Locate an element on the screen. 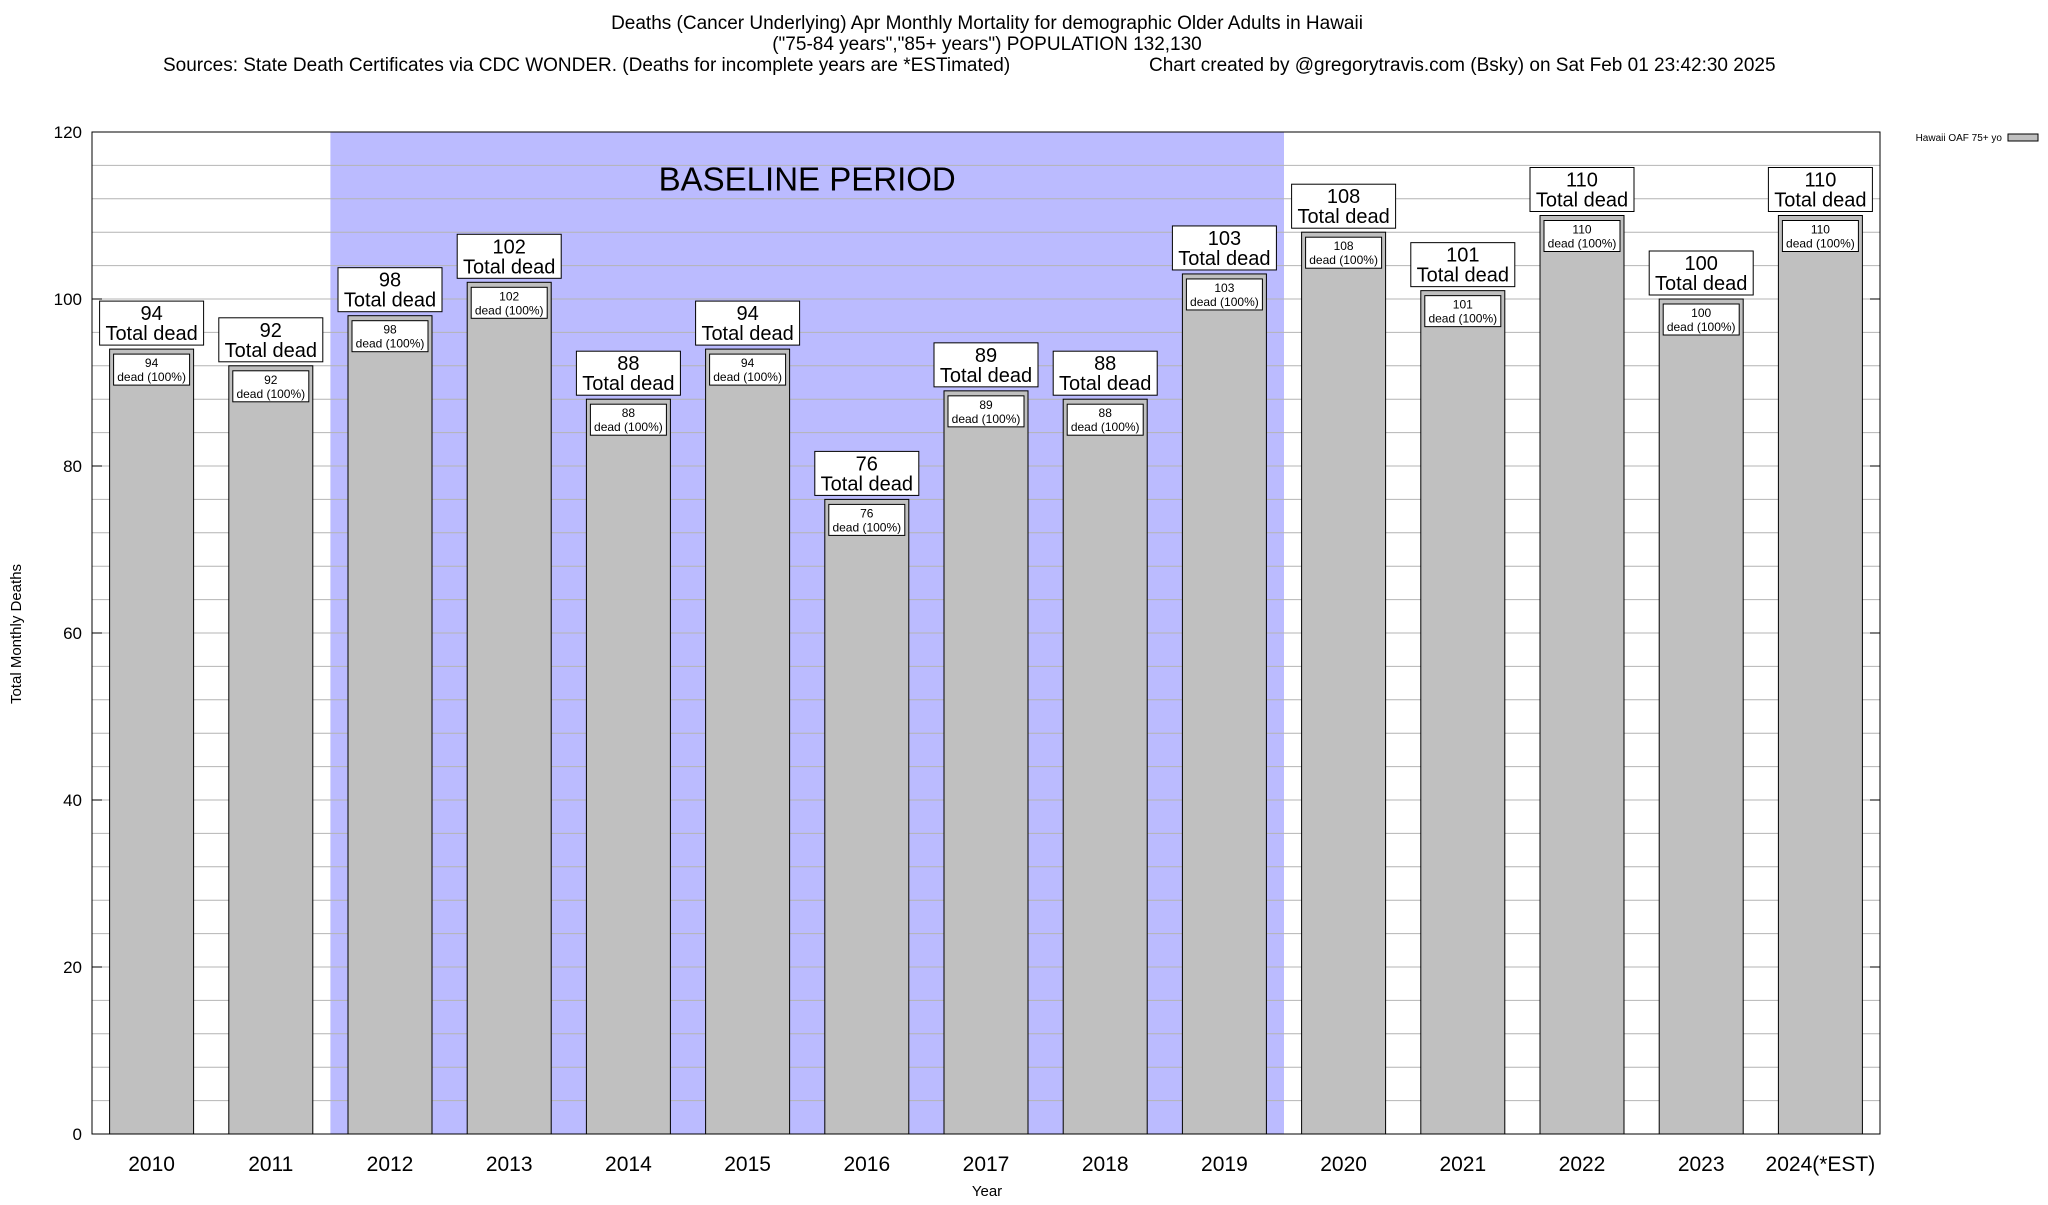  bar-inner-value-label: 89 is located at coordinates (986, 405).